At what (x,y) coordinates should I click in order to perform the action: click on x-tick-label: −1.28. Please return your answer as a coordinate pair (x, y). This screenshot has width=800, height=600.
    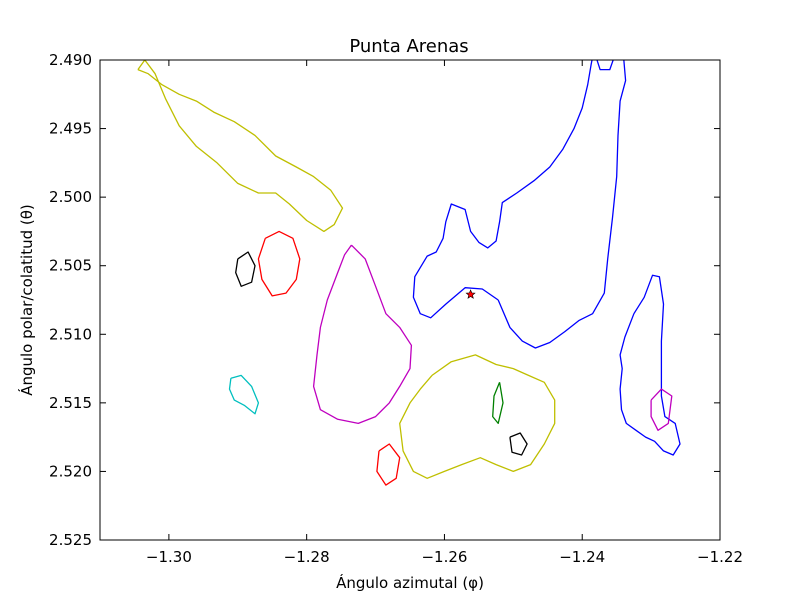
    Looking at the image, I should click on (307, 557).